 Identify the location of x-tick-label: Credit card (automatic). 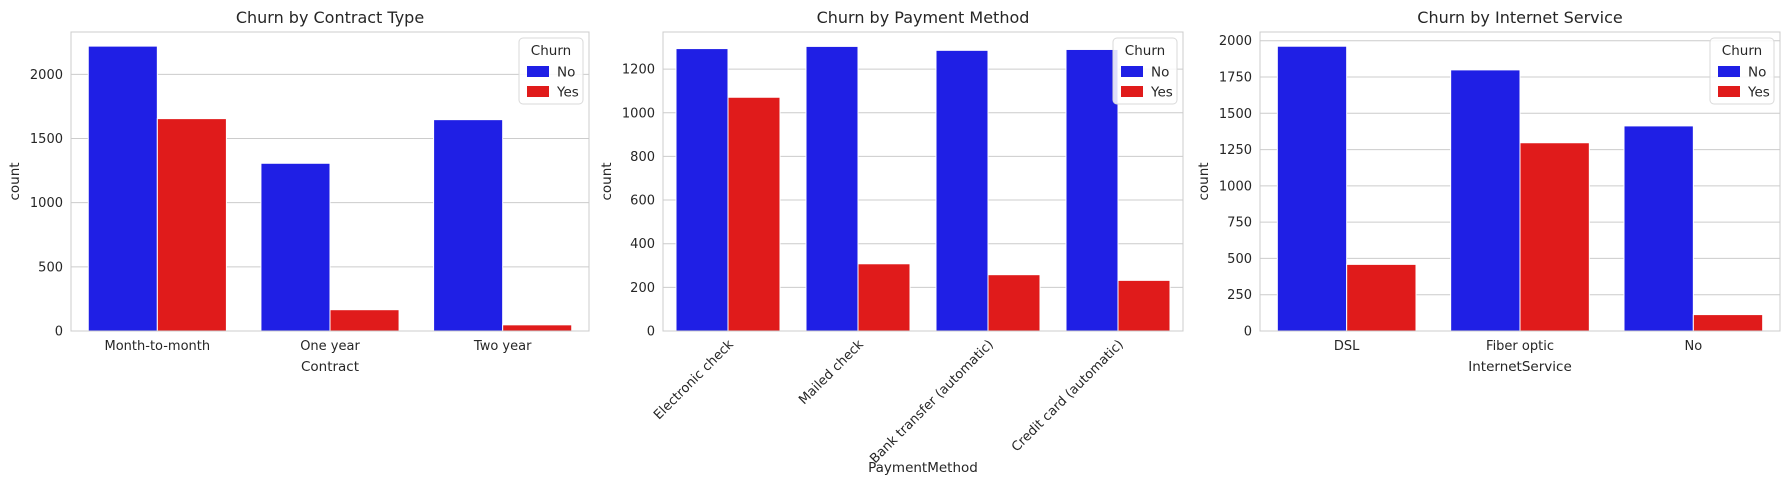
(1068, 396).